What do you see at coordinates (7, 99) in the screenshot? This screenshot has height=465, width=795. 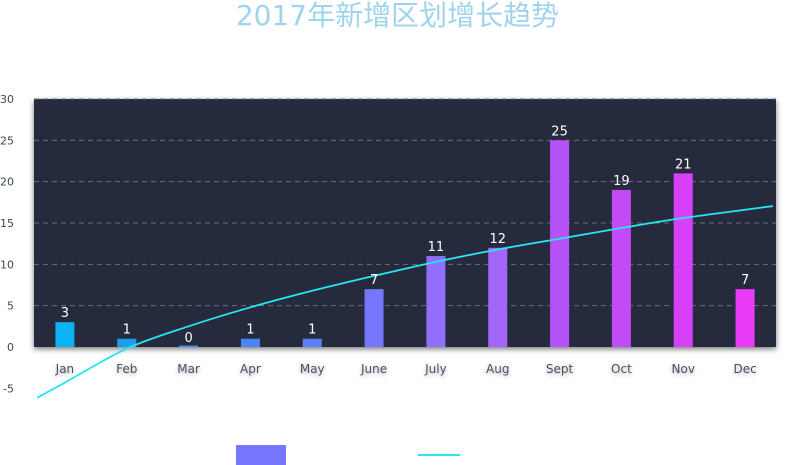 I see `y-tick-label: 30` at bounding box center [7, 99].